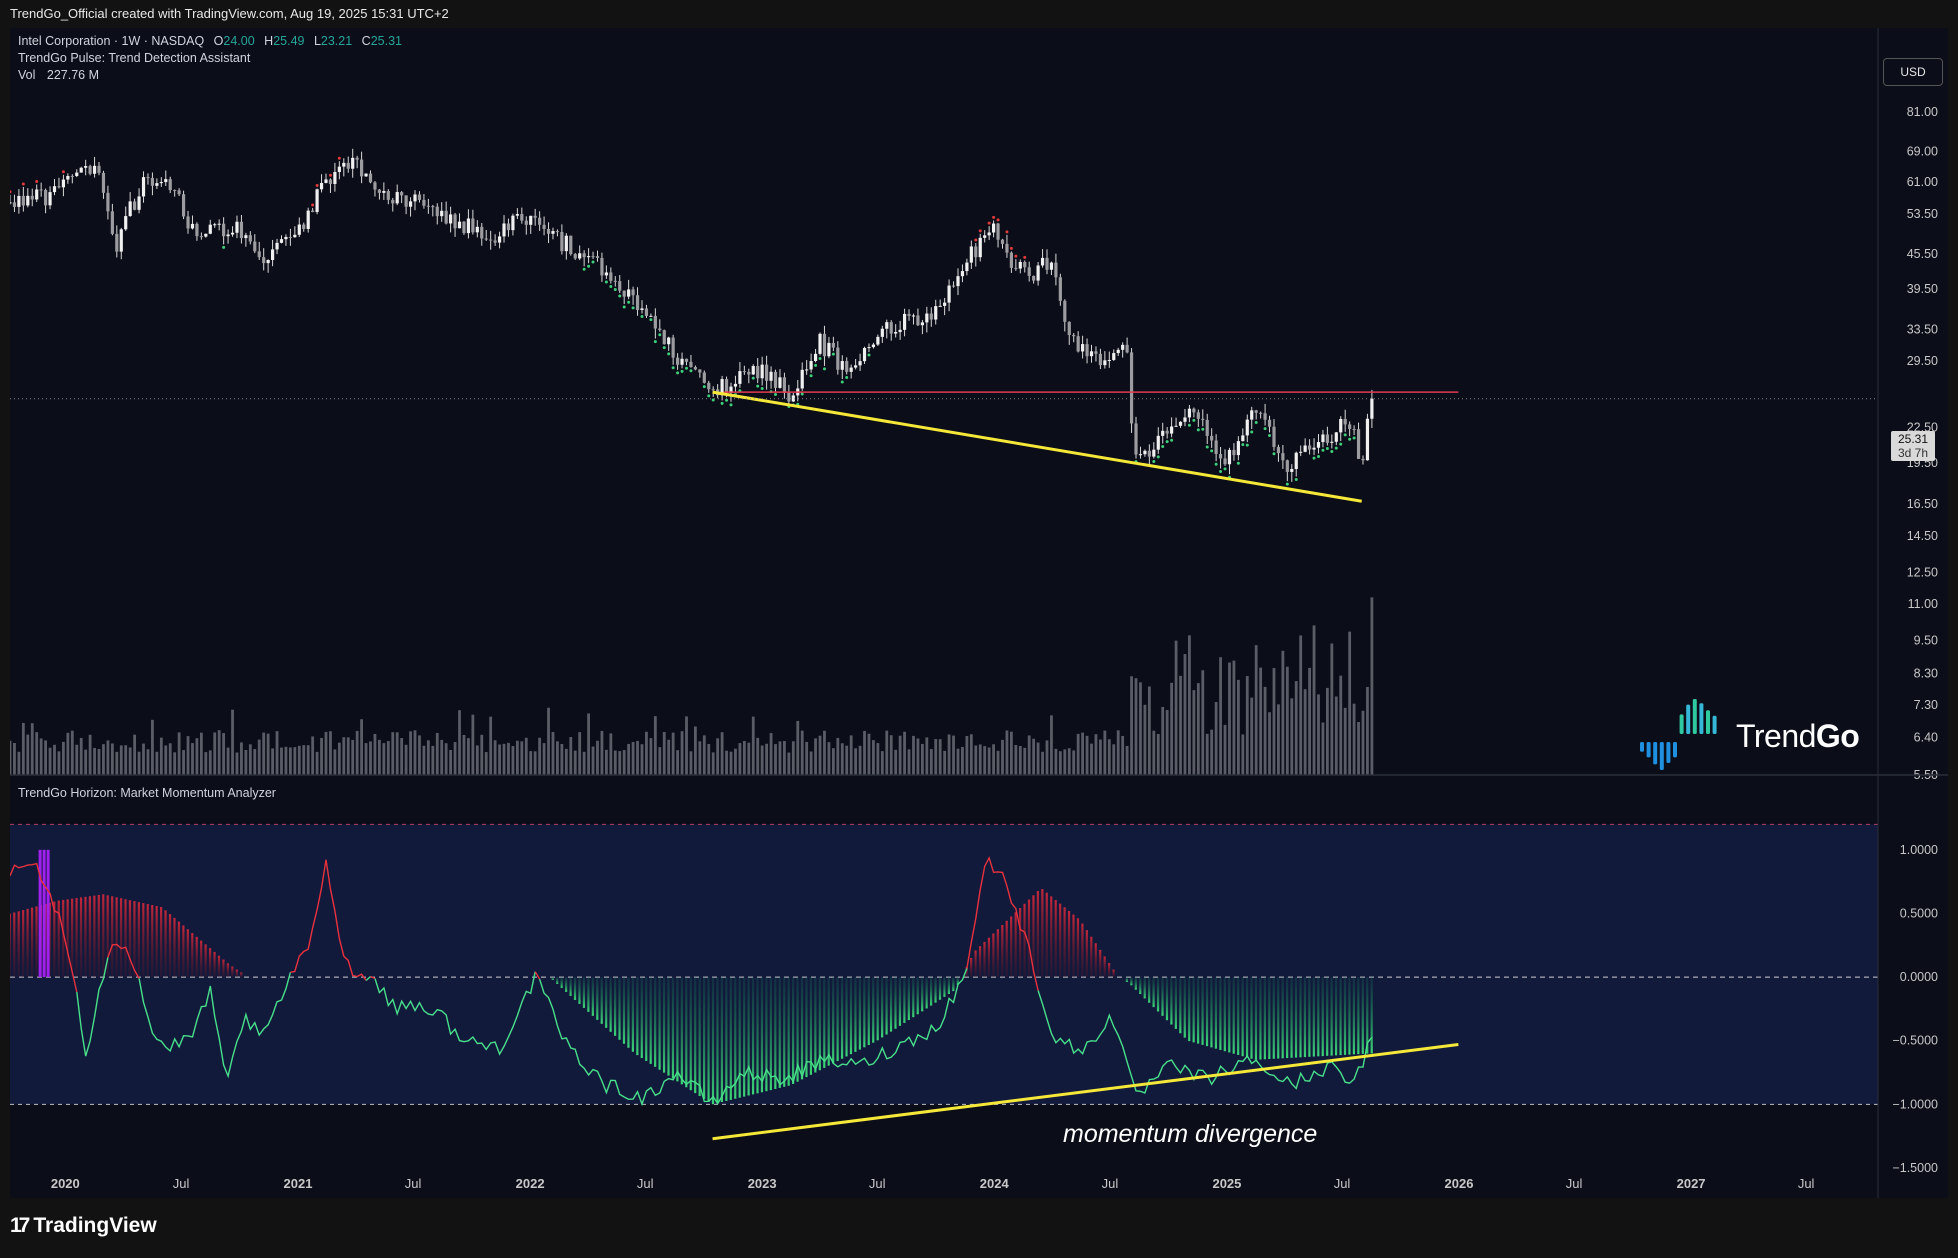 The image size is (1958, 1258). Describe the element at coordinates (83, 1226) in the screenshot. I see `tradingview-footer: 17 TradingView` at that location.